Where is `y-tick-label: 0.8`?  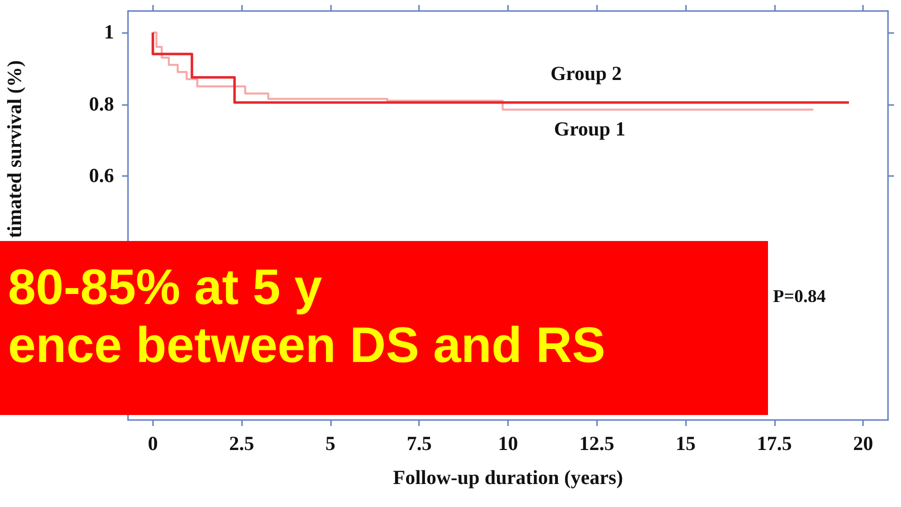 y-tick-label: 0.8 is located at coordinates (101, 104).